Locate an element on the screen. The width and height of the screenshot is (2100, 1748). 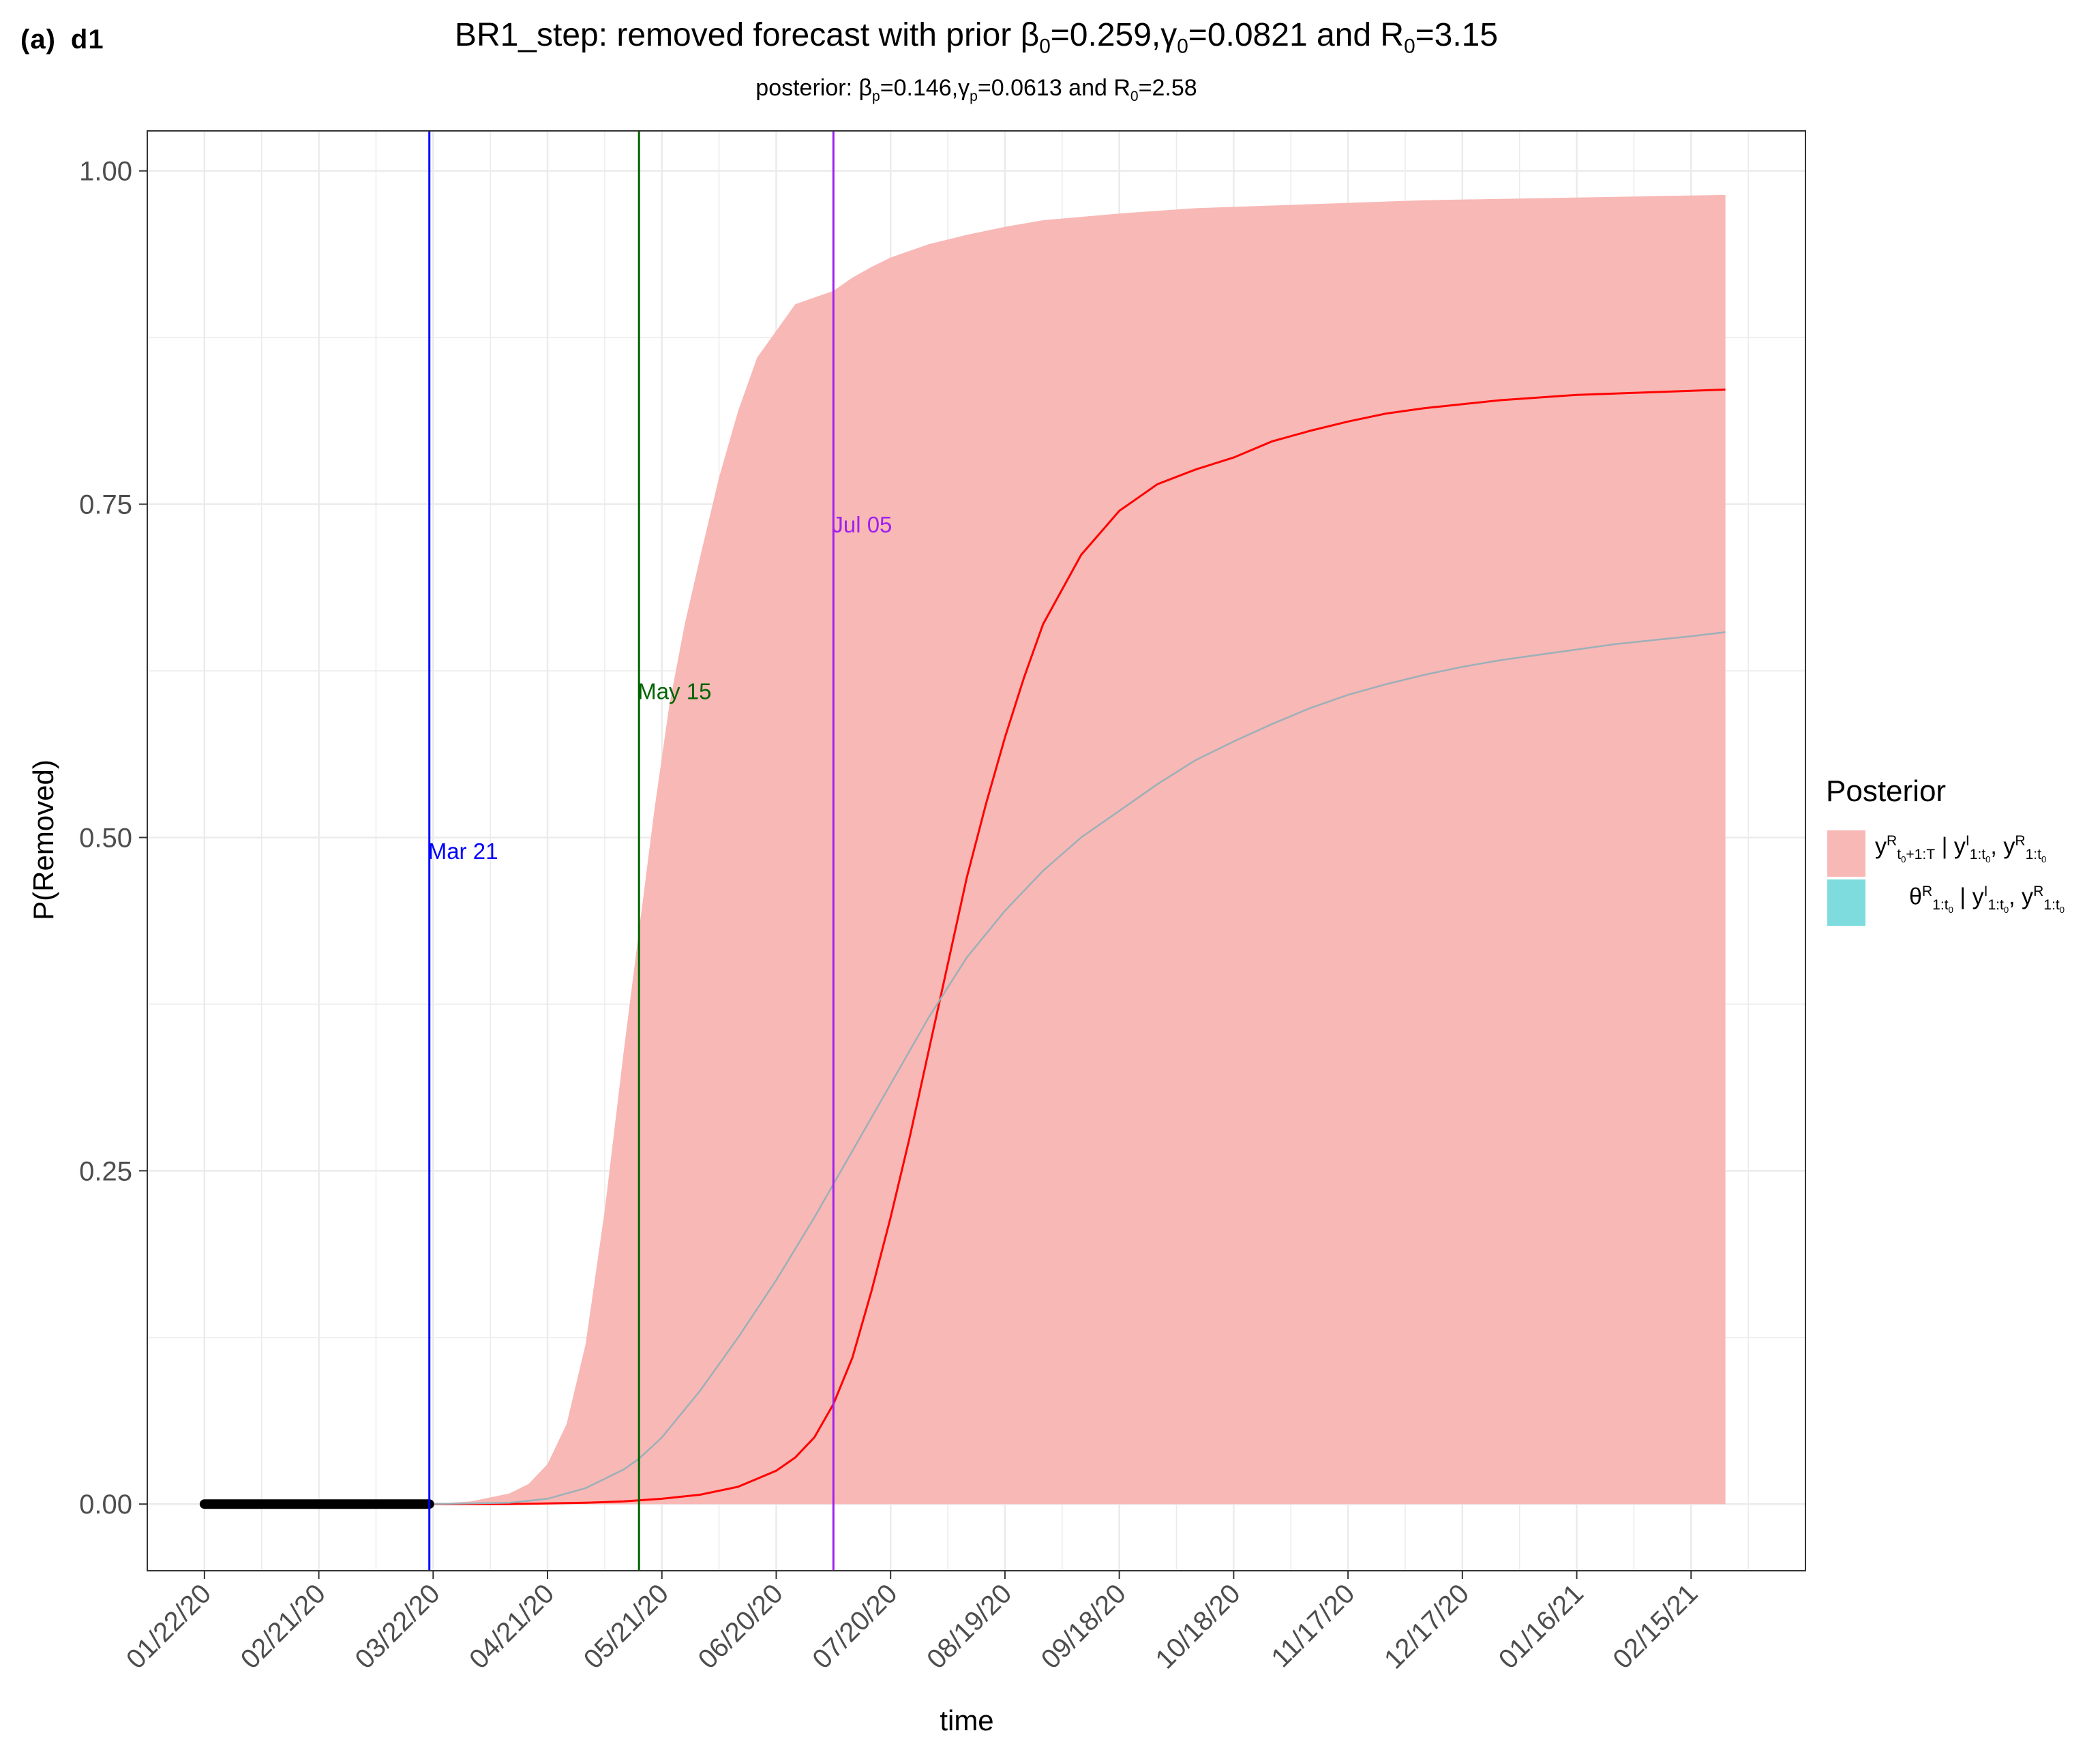
panel-letter: (a) is located at coordinates (38, 40).